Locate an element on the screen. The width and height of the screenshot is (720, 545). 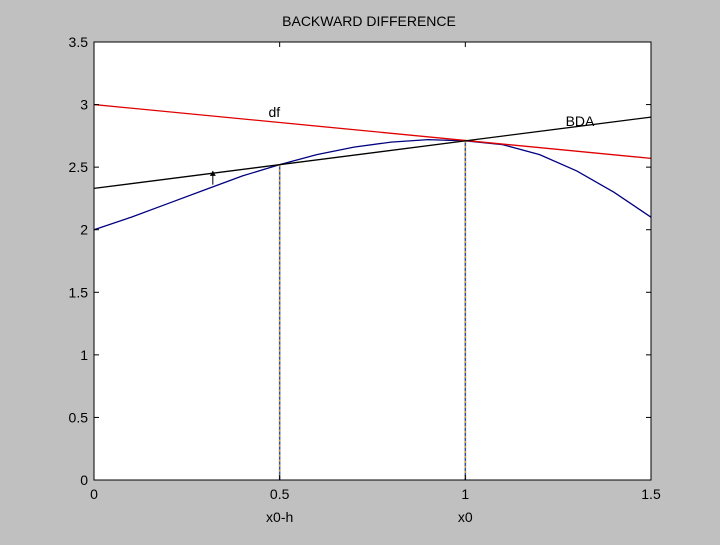
arrow-head is located at coordinates (212, 173).